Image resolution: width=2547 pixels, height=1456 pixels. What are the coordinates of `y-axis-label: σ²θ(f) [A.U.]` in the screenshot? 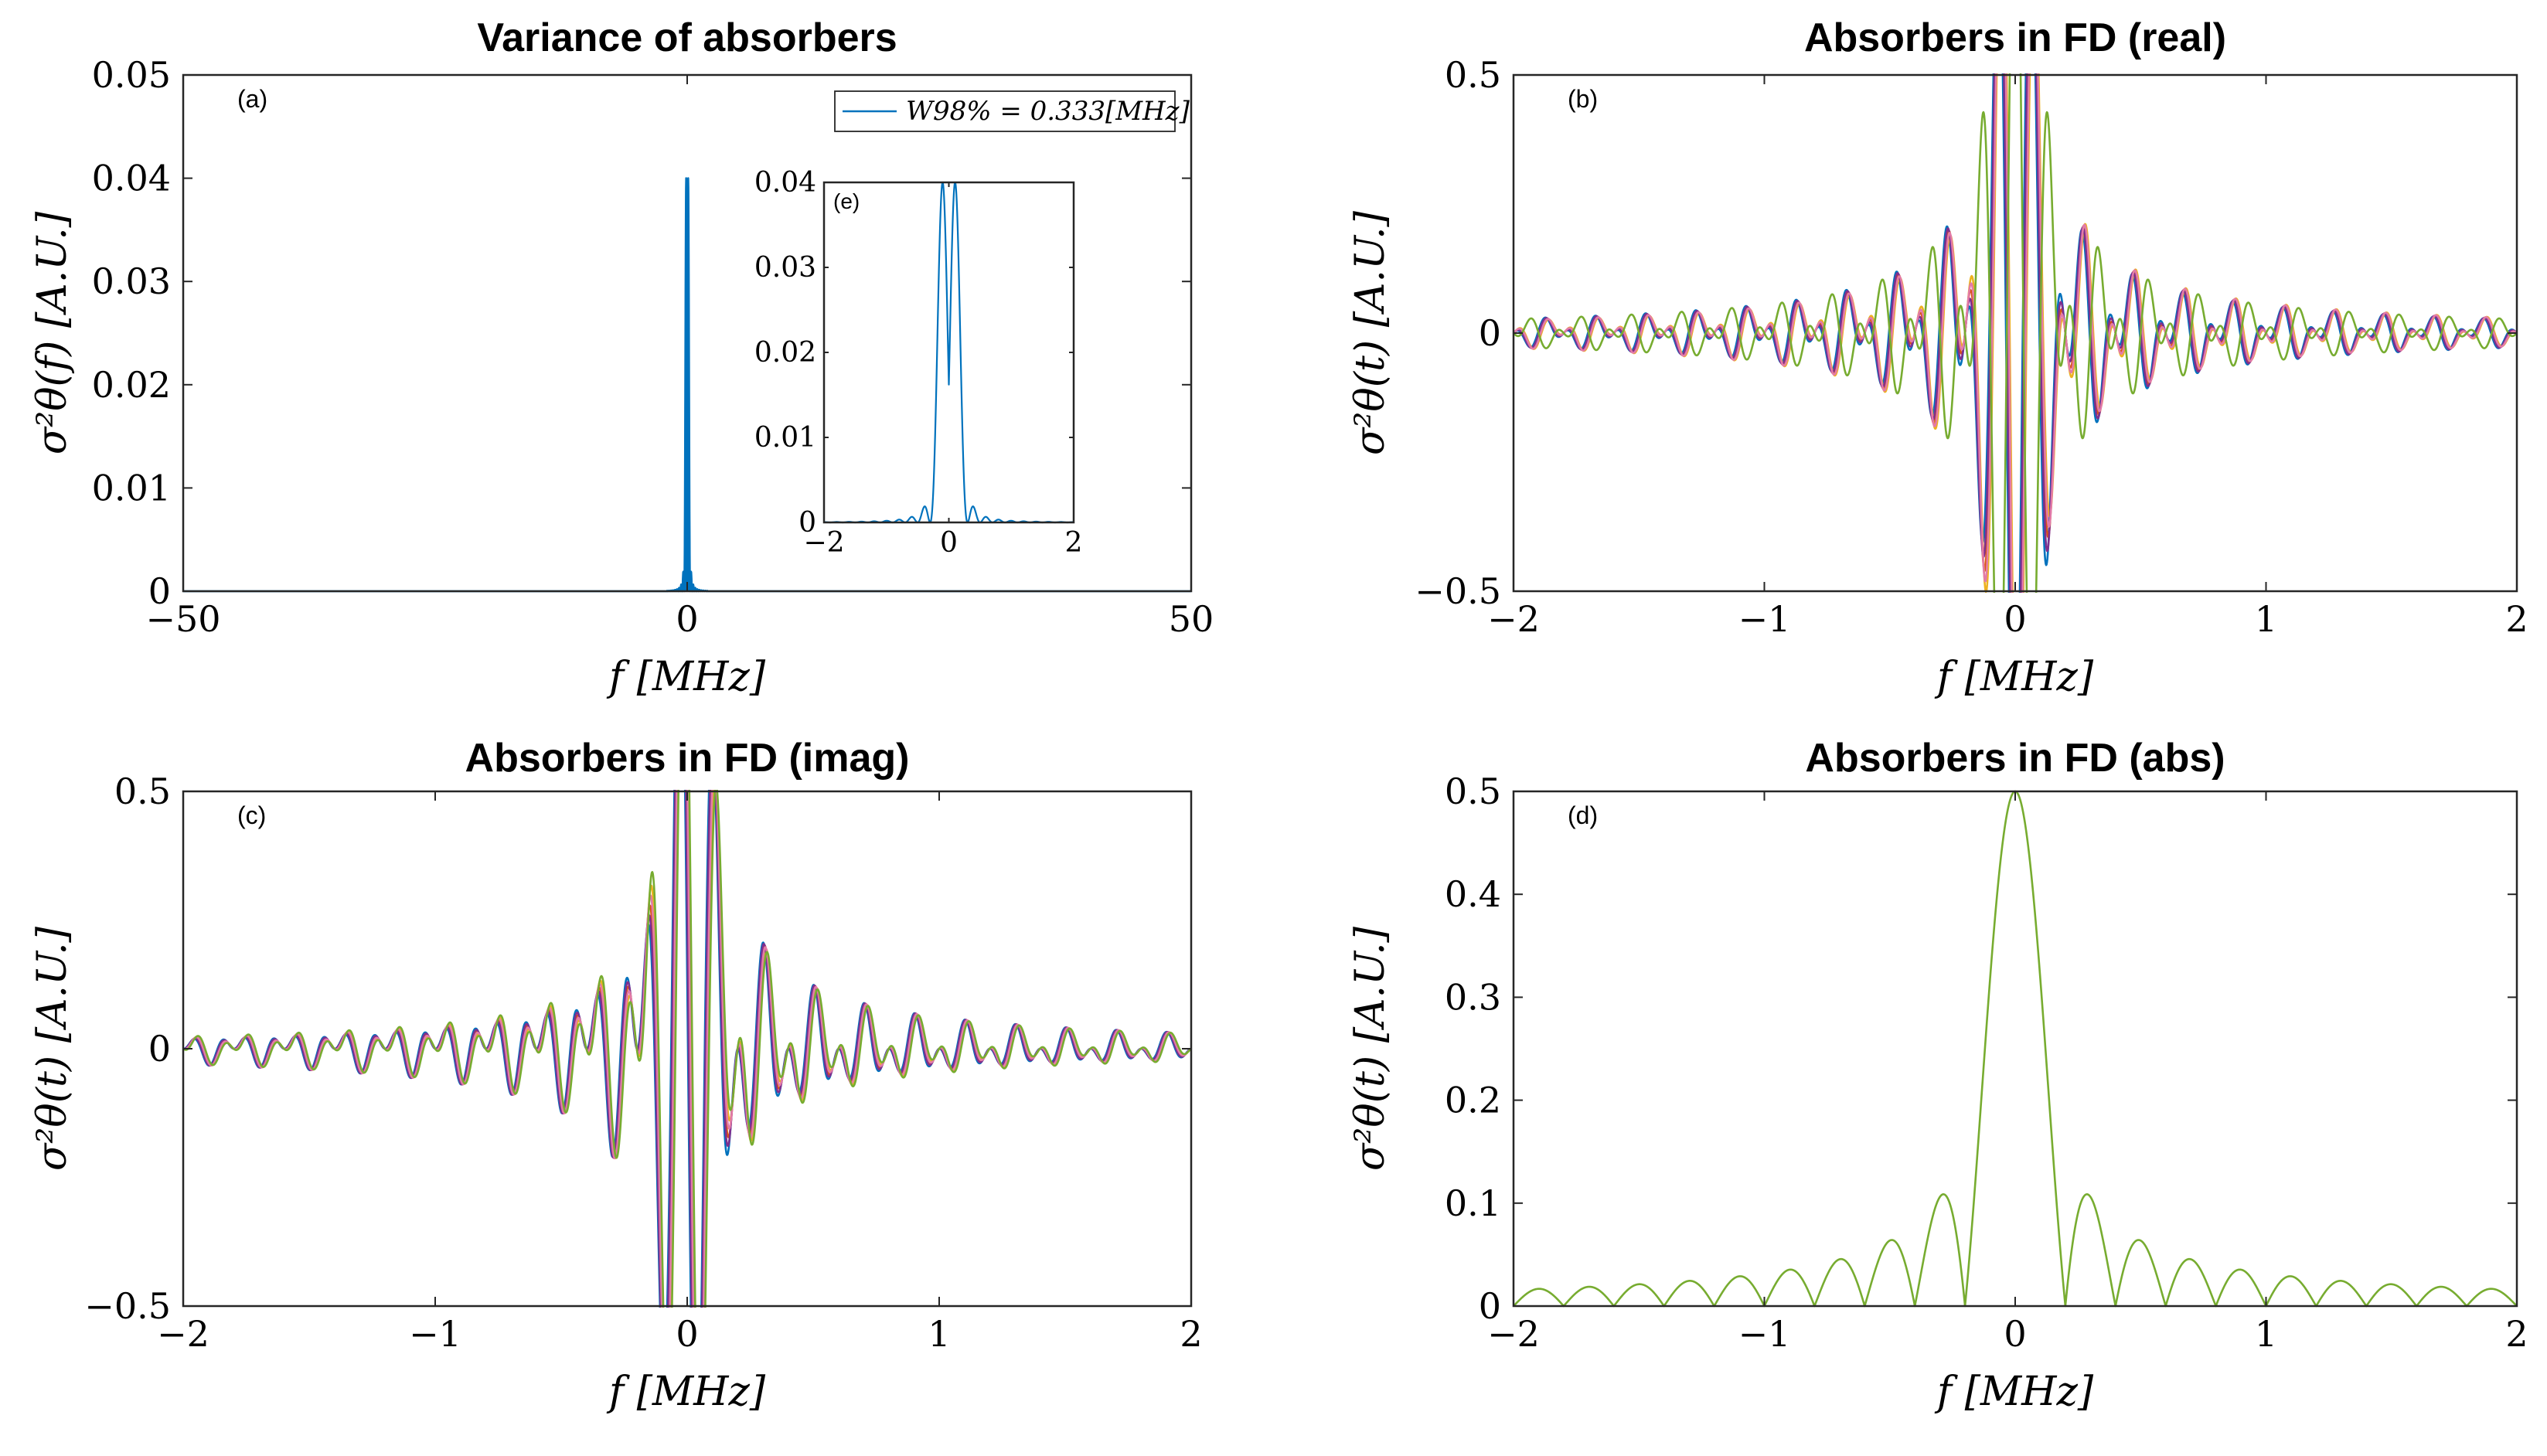 It's located at (52, 333).